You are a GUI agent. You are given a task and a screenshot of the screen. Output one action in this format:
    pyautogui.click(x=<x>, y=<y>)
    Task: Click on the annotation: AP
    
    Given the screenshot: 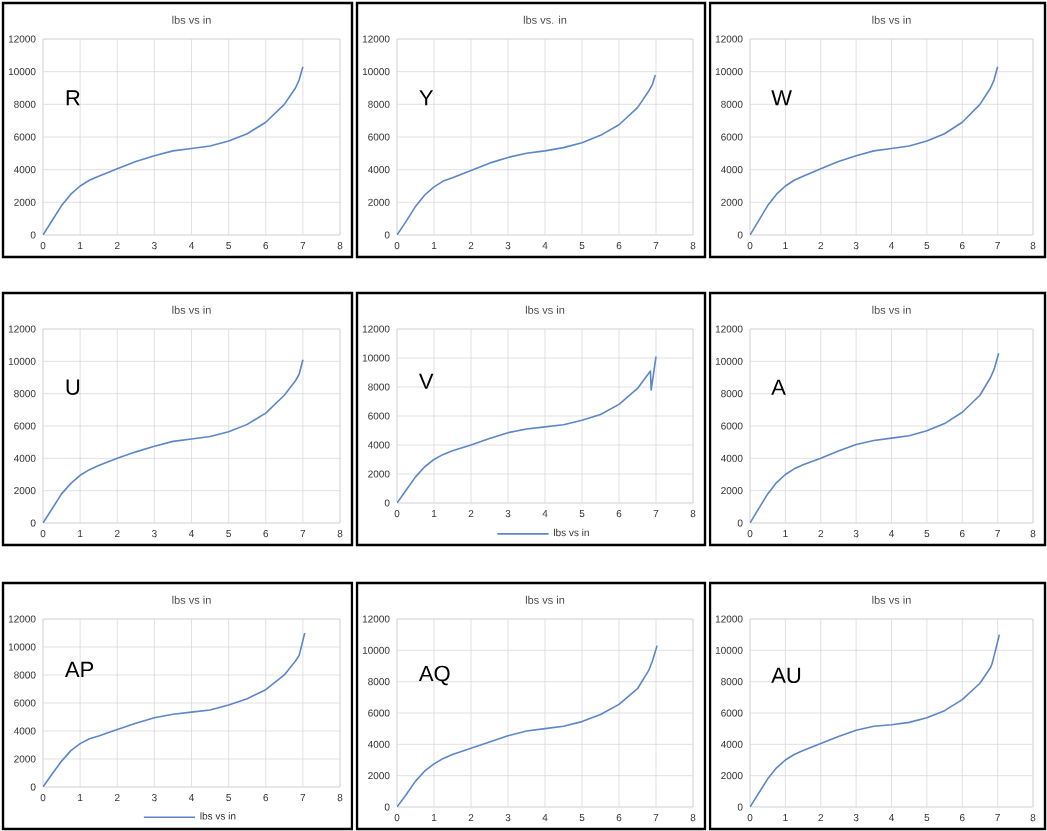 What is the action you would take?
    pyautogui.click(x=79, y=669)
    